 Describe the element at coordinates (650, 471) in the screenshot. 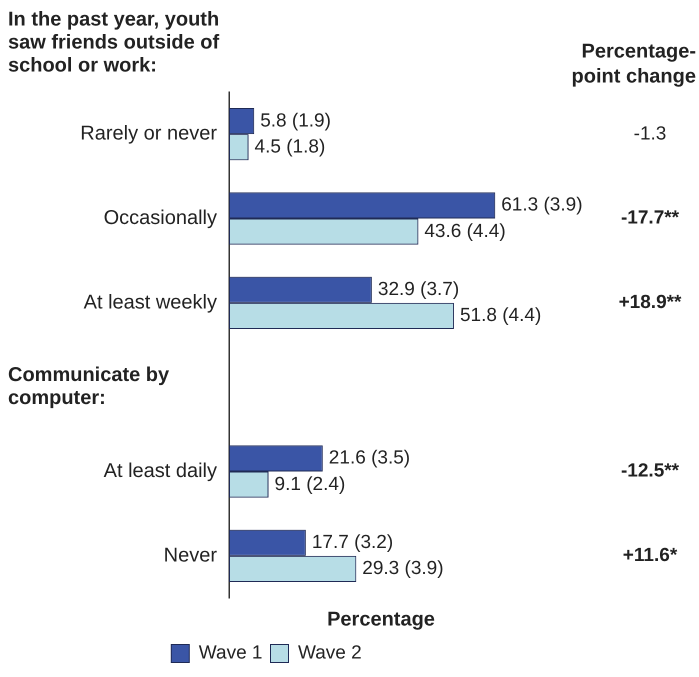

I see `text: -12.5**` at that location.